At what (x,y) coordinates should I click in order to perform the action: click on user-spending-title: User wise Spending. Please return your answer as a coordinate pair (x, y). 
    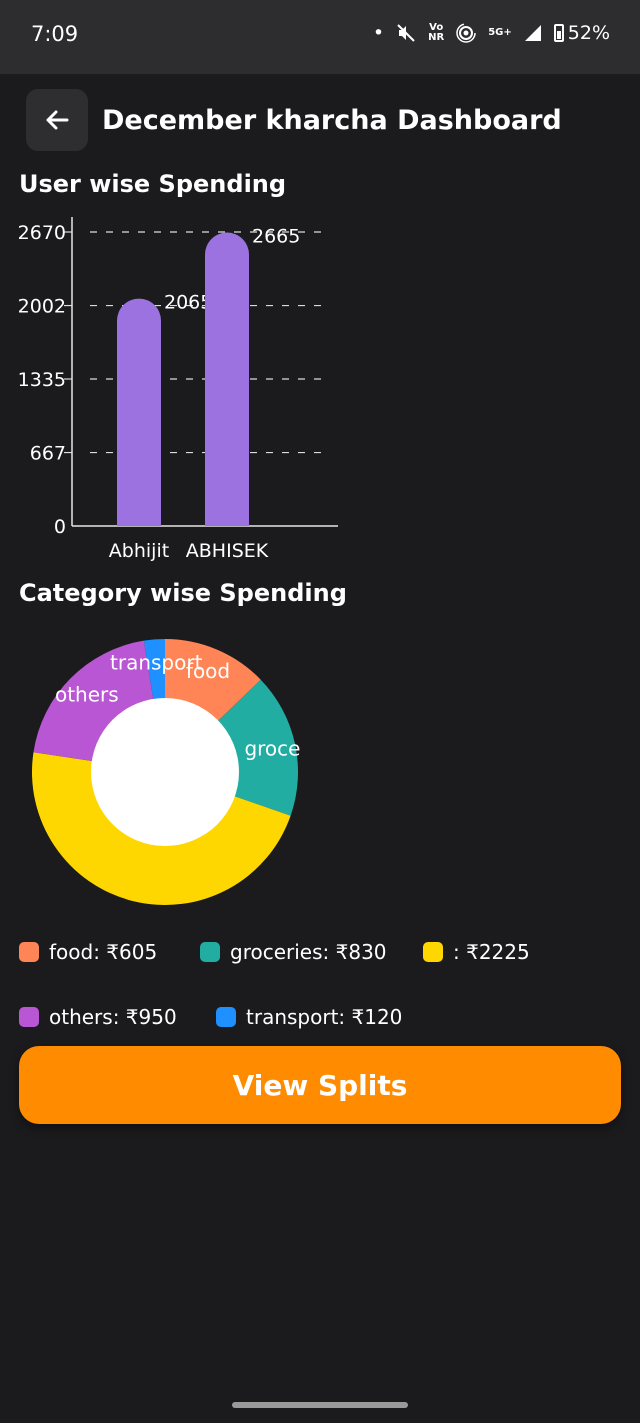
    Looking at the image, I should click on (153, 184).